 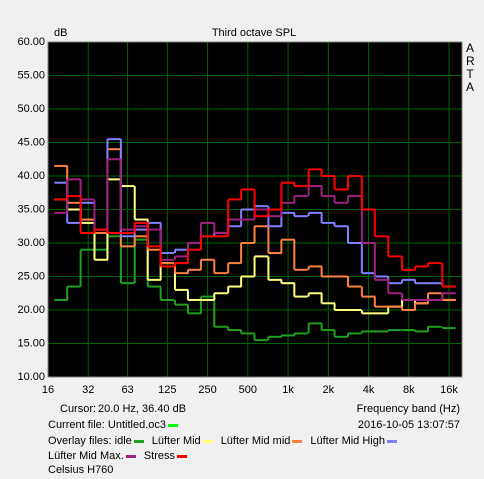 What do you see at coordinates (31, 176) in the screenshot?
I see `y-tick-label: 40.00` at bounding box center [31, 176].